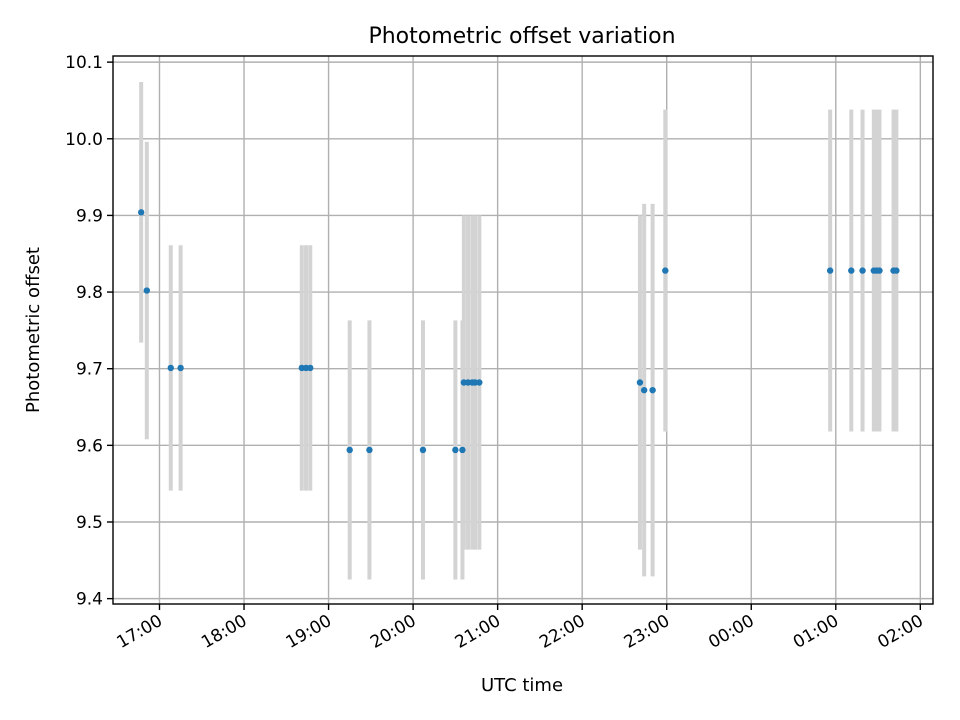  I want to click on y-tick-label: 9.5, so click(89, 523).